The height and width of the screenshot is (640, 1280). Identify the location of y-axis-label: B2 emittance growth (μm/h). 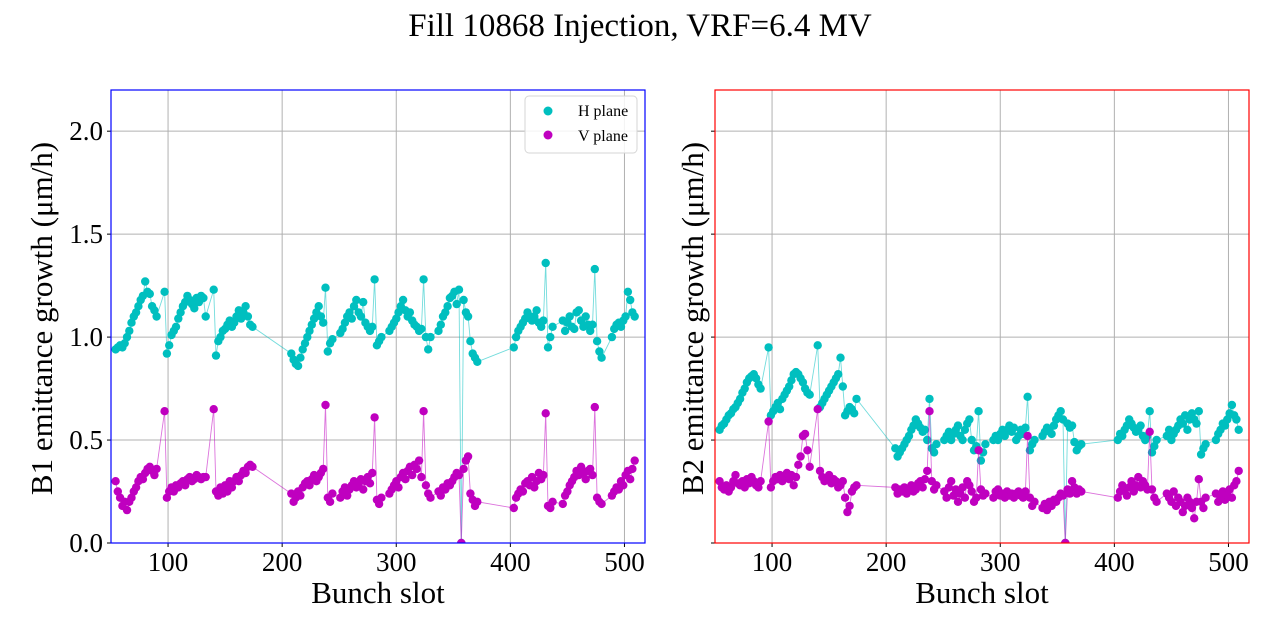
(692, 318).